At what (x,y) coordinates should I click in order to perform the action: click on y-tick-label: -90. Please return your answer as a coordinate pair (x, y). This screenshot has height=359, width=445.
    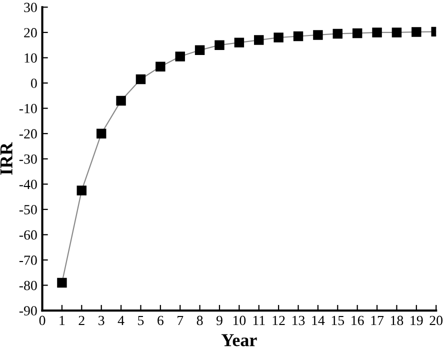
    Looking at the image, I should click on (28, 311).